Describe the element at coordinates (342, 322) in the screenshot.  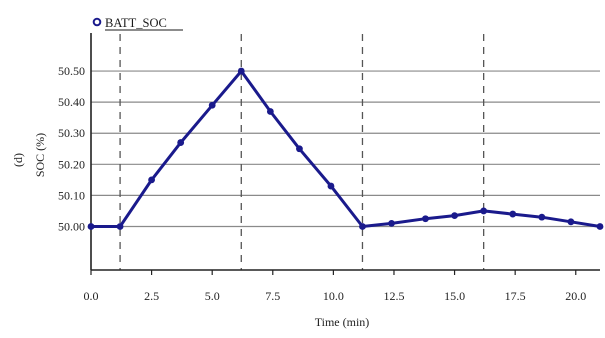
I see `x-axis-label: Time (min)` at that location.